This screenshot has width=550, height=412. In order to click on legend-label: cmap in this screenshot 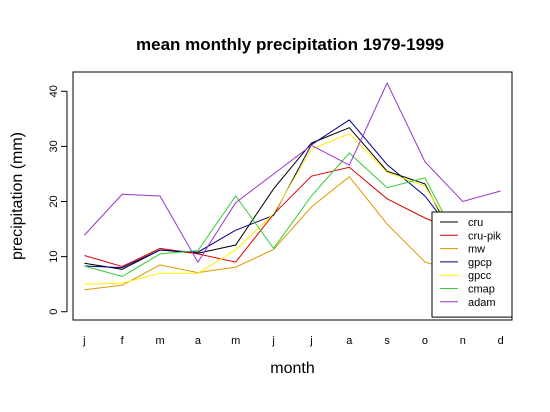, I will do `click(481, 290)`.